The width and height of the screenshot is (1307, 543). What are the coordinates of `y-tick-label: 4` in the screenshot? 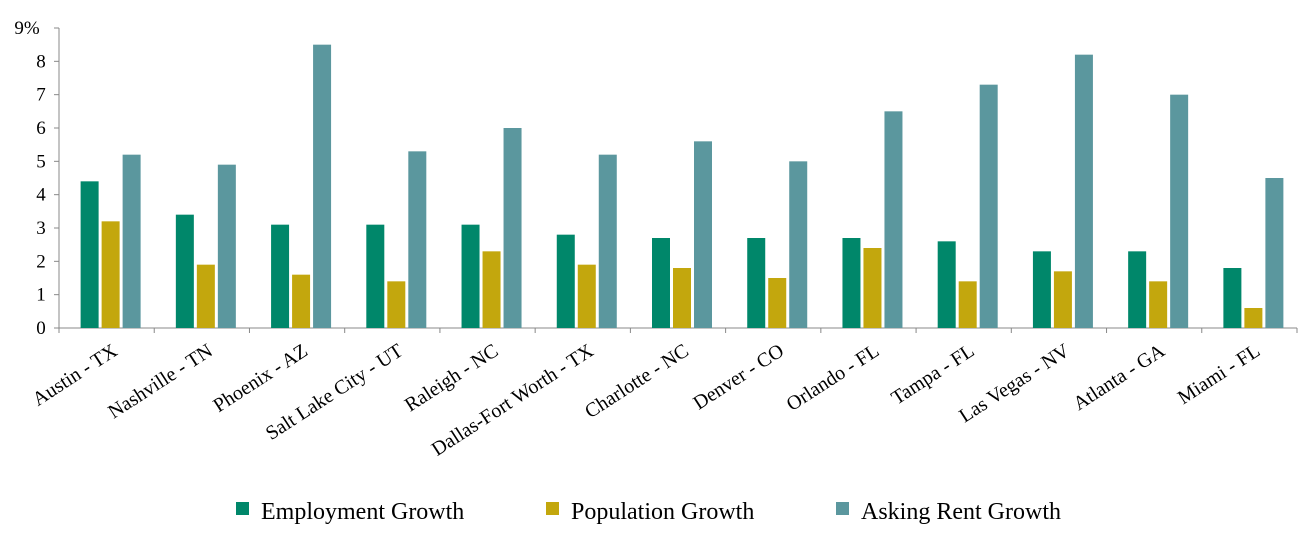 It's located at (41, 195).